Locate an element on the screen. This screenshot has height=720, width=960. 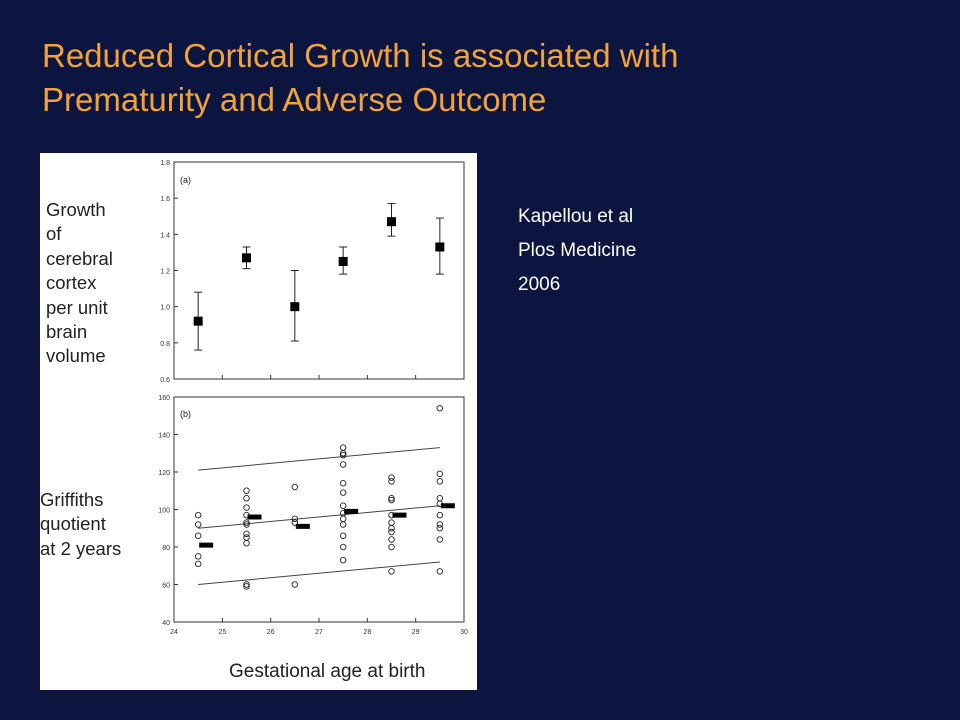
panel-b-x-tick-label: 29 is located at coordinates (416, 632).